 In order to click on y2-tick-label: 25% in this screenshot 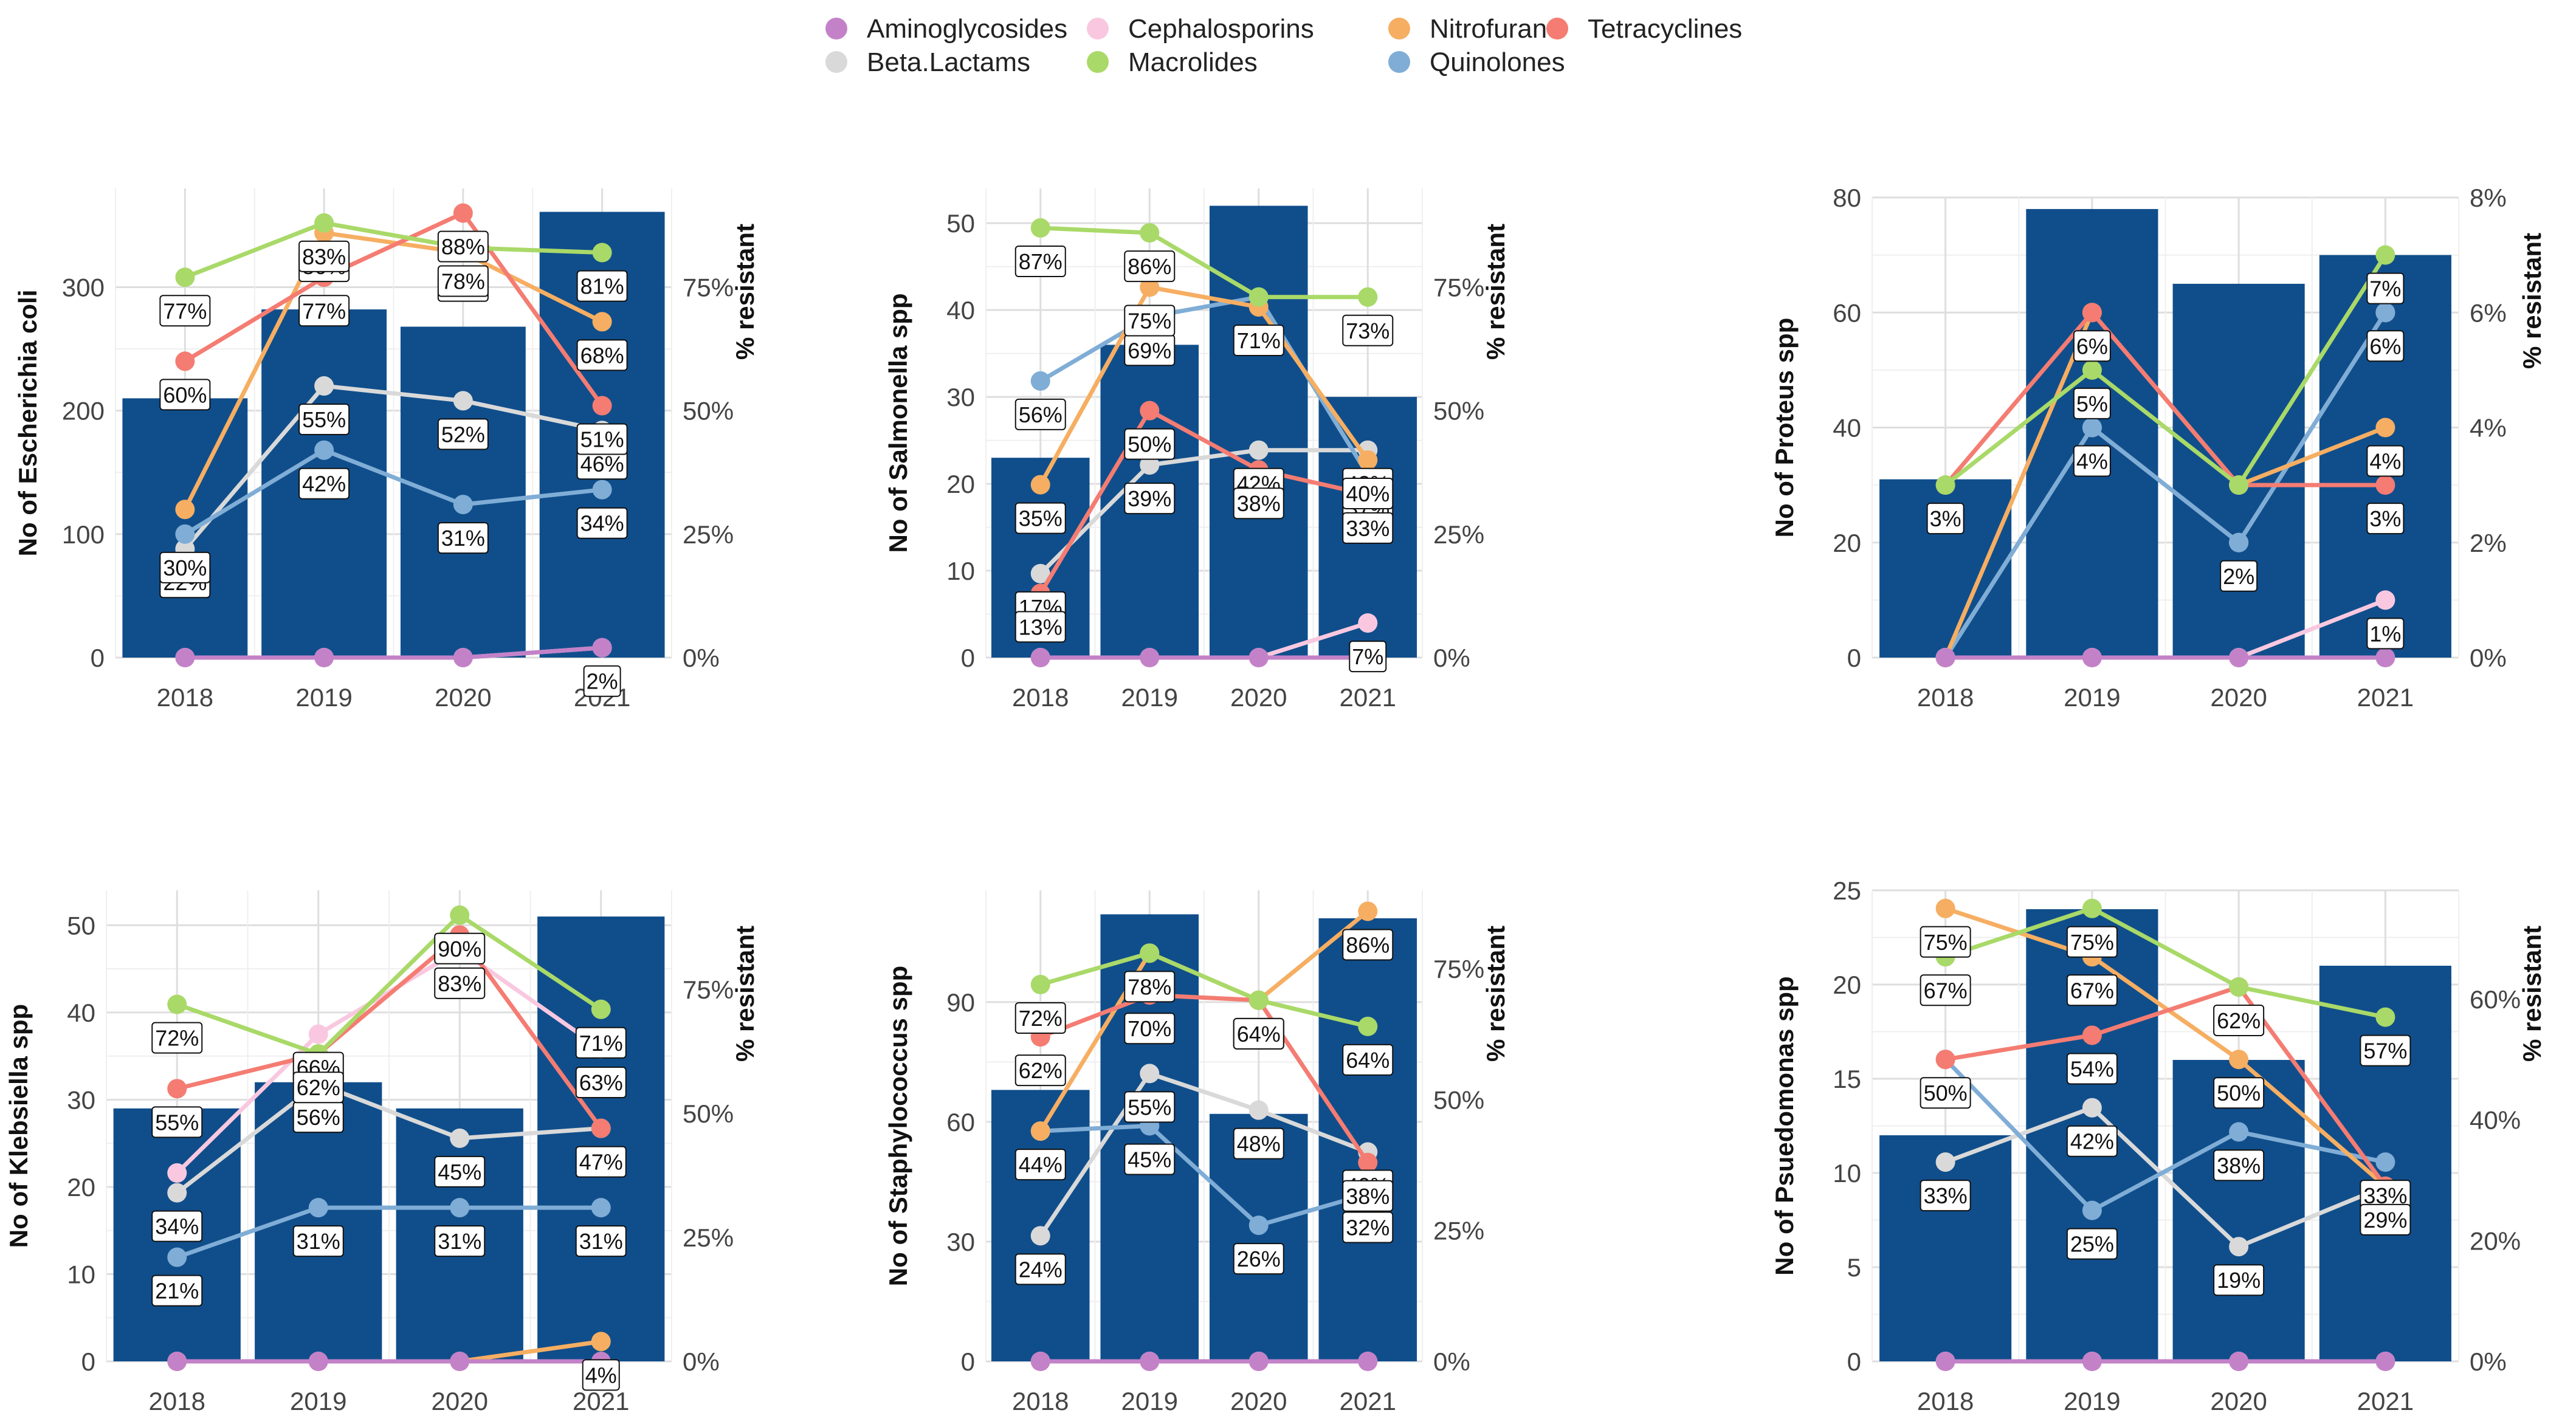, I will do `click(708, 534)`.